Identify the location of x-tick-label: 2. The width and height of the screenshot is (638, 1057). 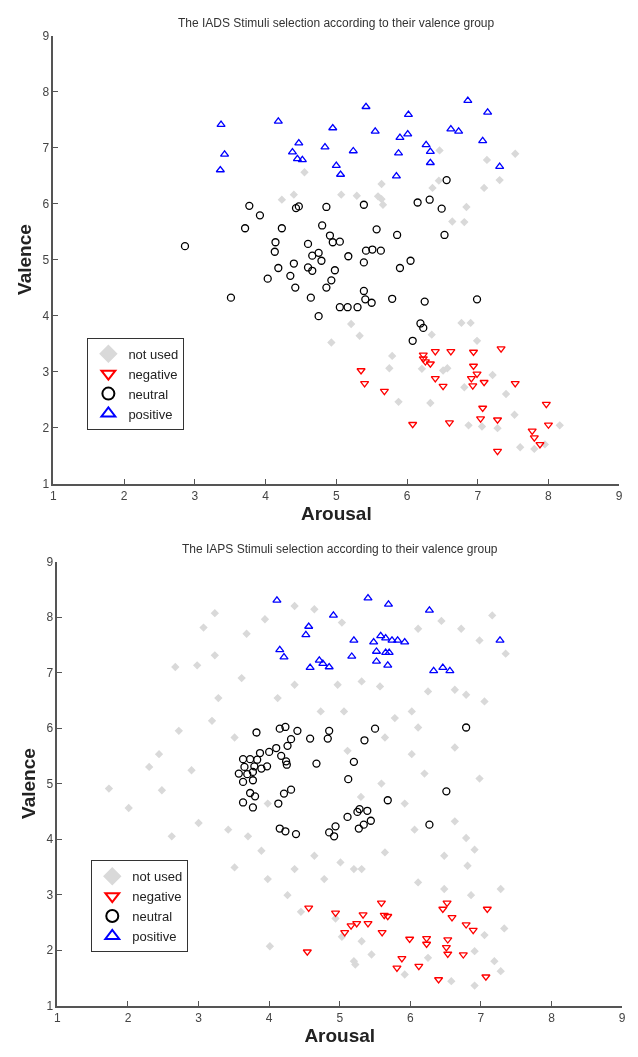
(128, 1017).